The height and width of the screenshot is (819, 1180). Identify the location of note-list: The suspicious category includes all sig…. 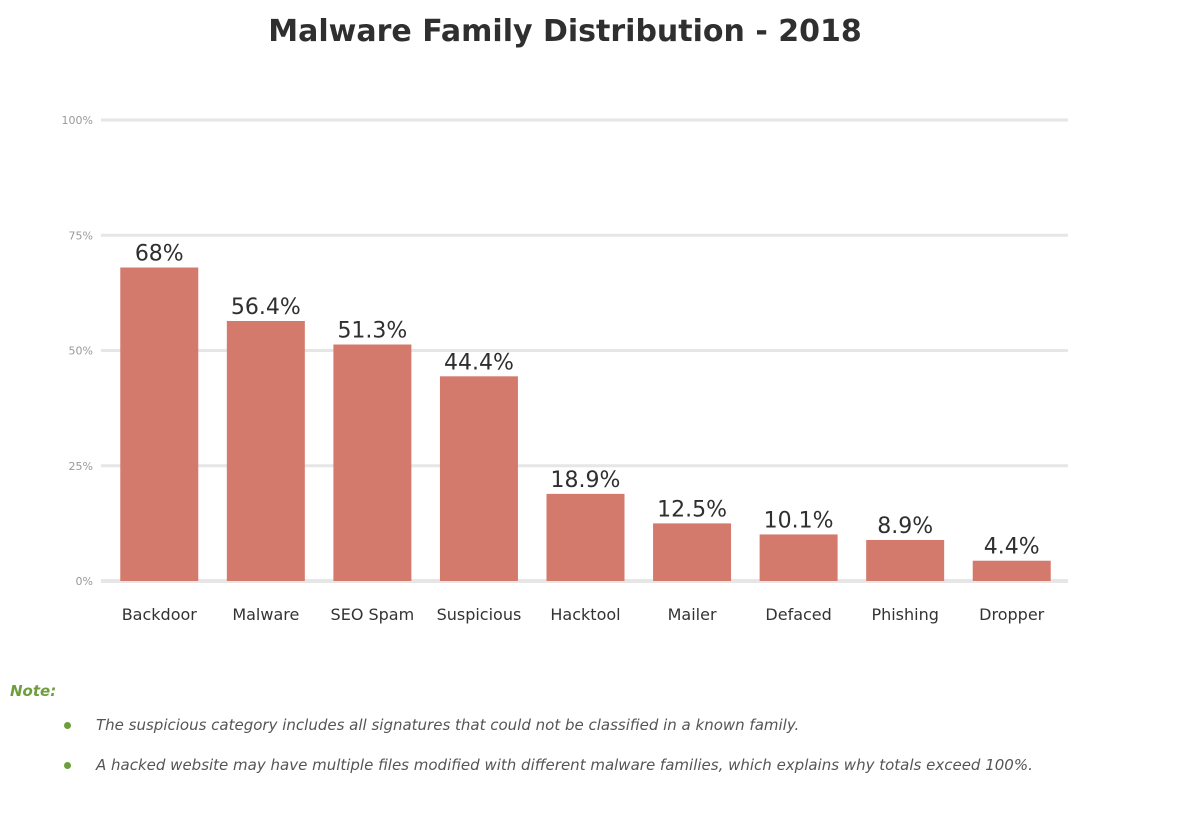
(590, 745).